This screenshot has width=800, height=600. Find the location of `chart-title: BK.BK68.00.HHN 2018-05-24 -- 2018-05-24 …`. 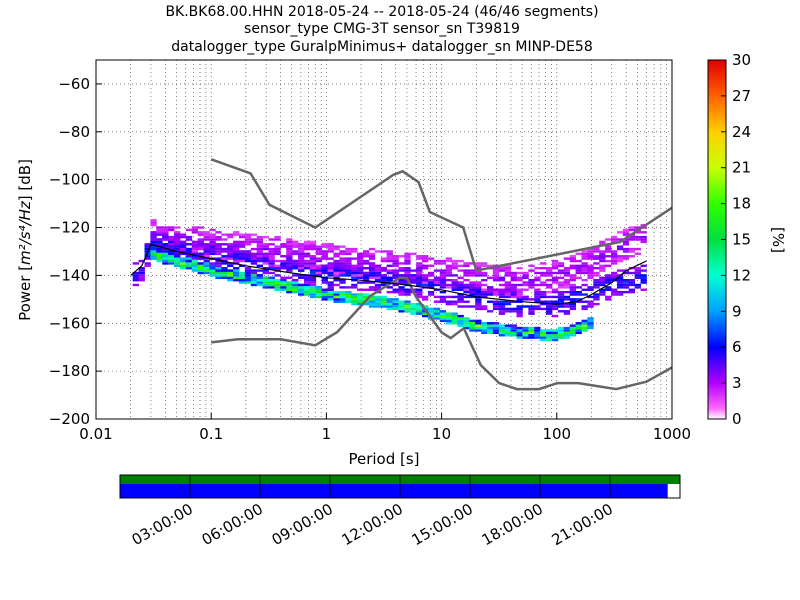

chart-title: BK.BK68.00.HHN 2018-05-24 -- 2018-05-24 … is located at coordinates (381, 29).